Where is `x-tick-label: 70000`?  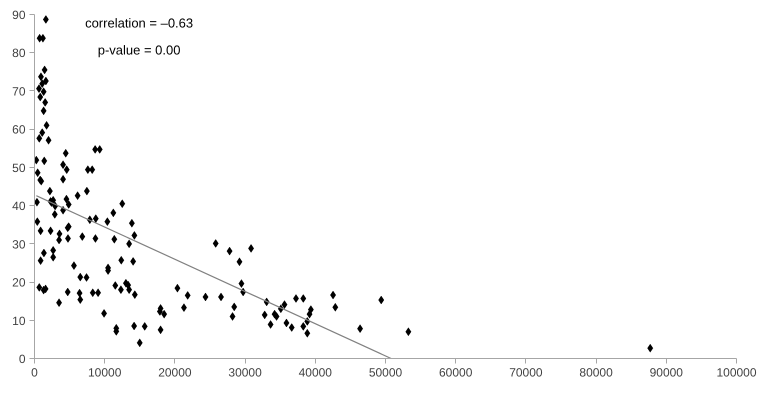 x-tick-label: 70000 is located at coordinates (526, 373).